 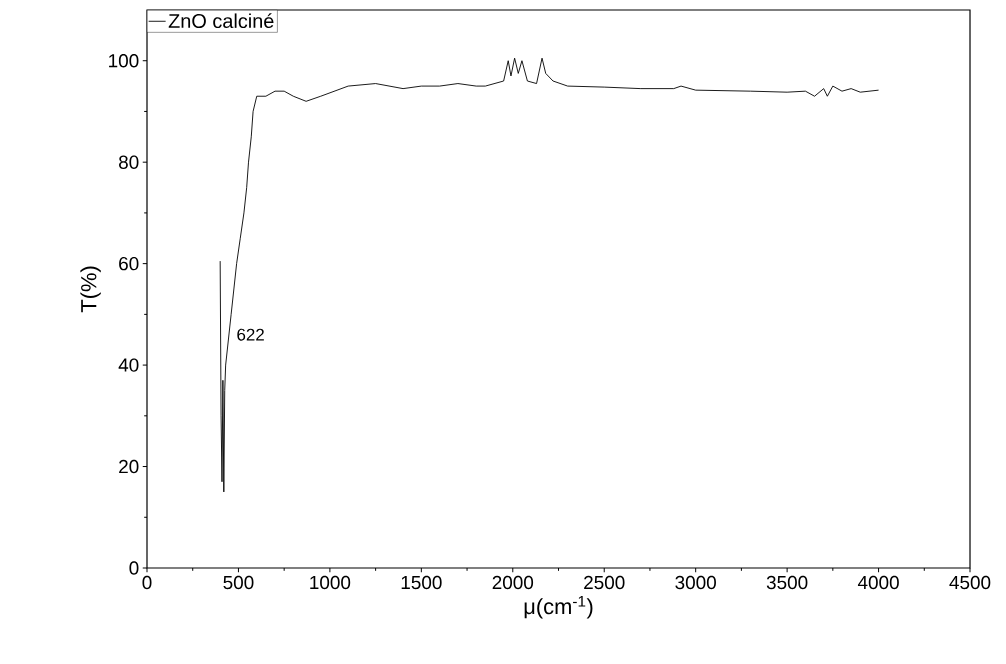 I want to click on x-tick-label: 1500, so click(x=421, y=582).